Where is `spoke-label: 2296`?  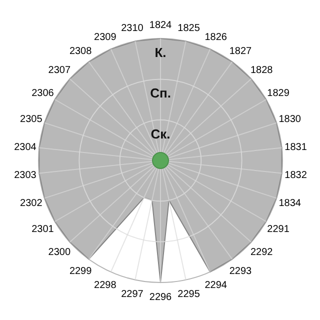 spoke-label: 2296 is located at coordinates (160, 297).